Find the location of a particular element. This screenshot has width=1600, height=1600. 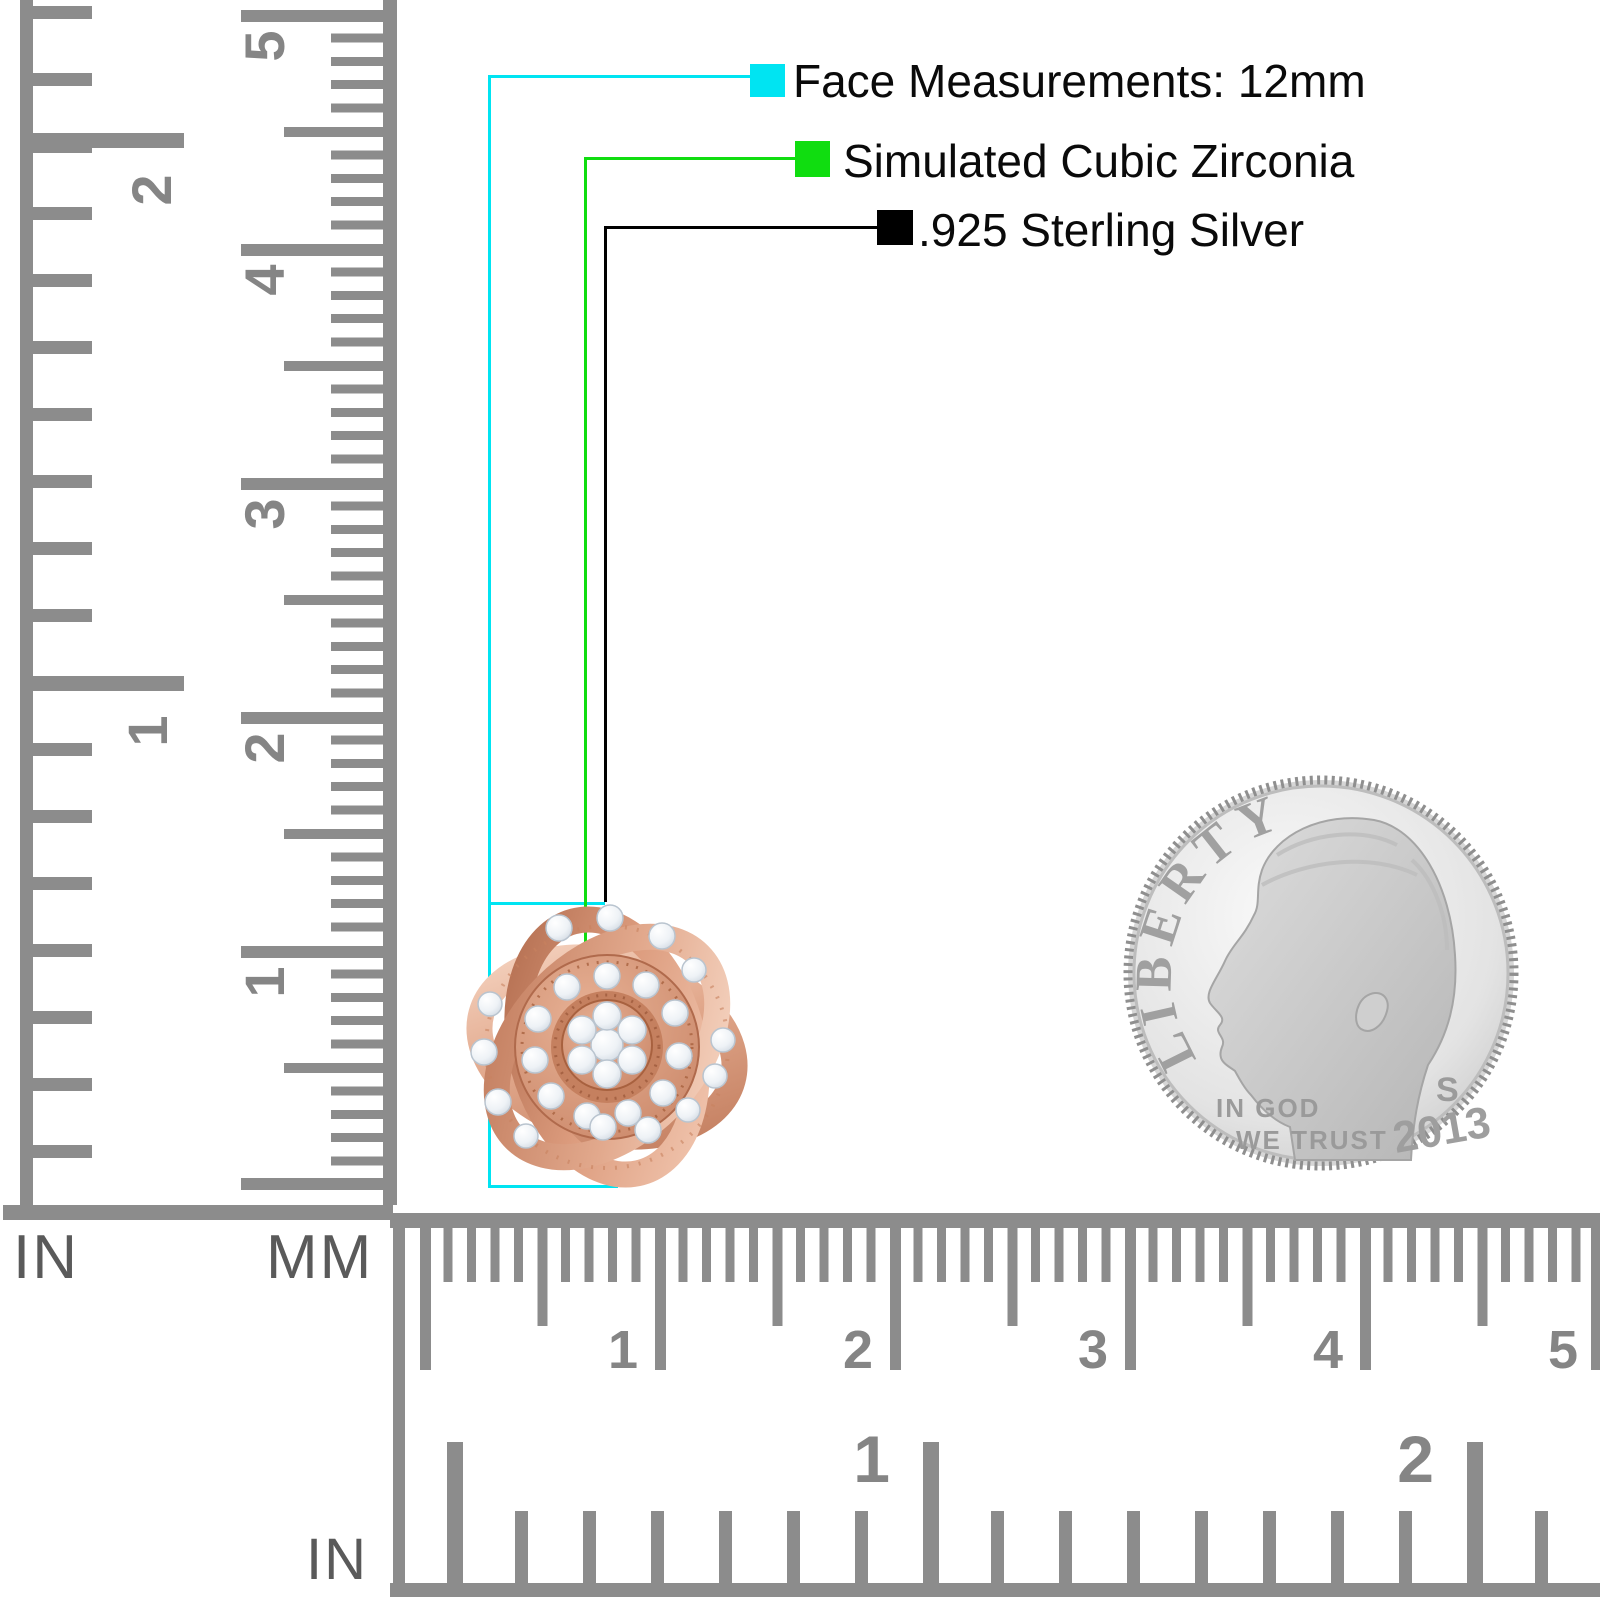

coin-motto-line1: IN GOD is located at coordinates (1268, 1108).